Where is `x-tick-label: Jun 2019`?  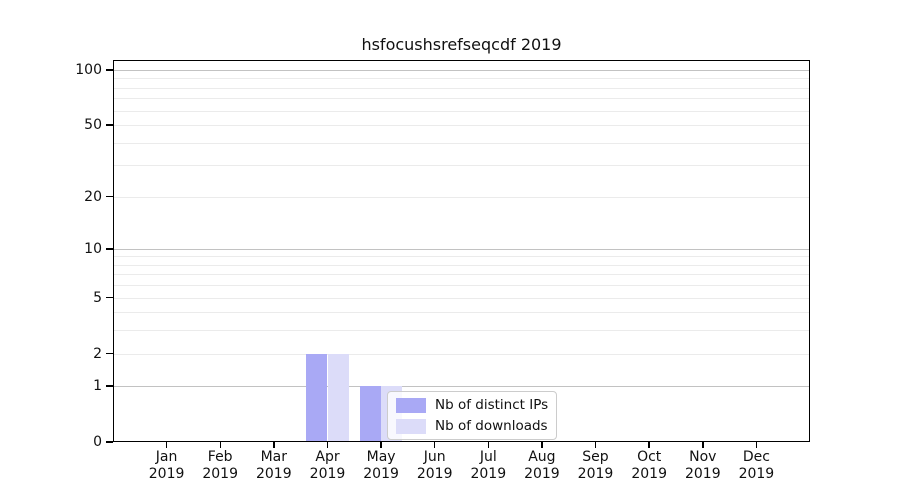
x-tick-label: Jun 2019 is located at coordinates (434, 465).